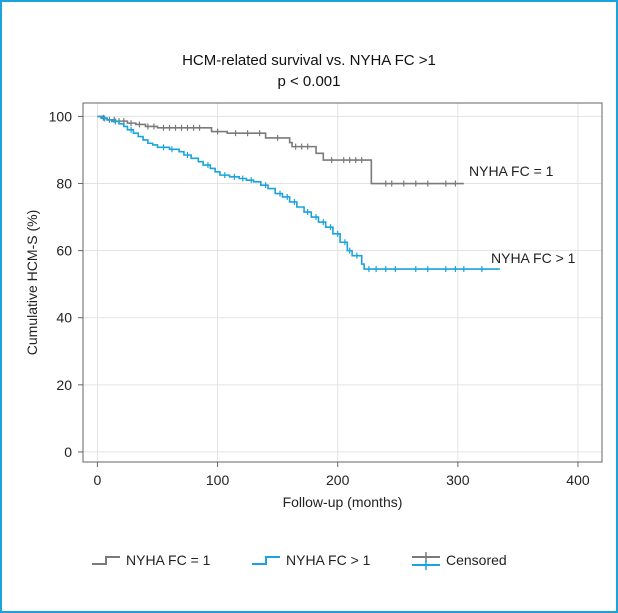 The width and height of the screenshot is (618, 613). I want to click on x-axis-label: Follow-up (months), so click(343, 502).